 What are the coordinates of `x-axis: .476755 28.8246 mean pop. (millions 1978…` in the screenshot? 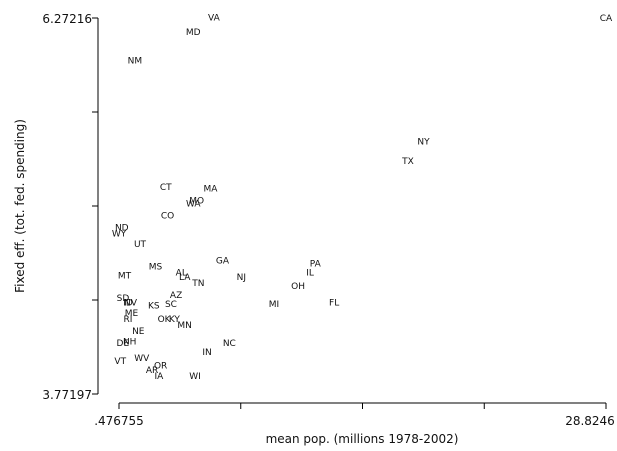 It's located at (354, 424).